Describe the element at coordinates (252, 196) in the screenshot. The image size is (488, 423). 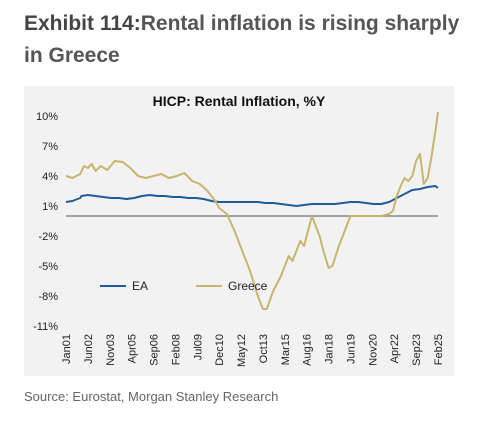
I see `series-line-ea` at that location.